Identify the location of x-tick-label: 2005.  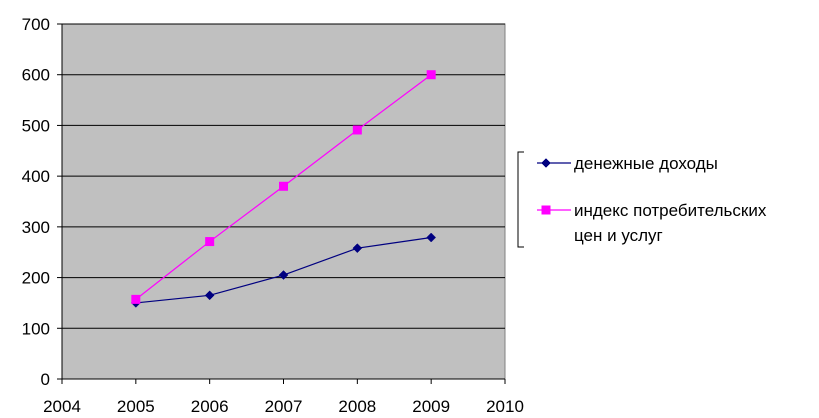
(136, 406).